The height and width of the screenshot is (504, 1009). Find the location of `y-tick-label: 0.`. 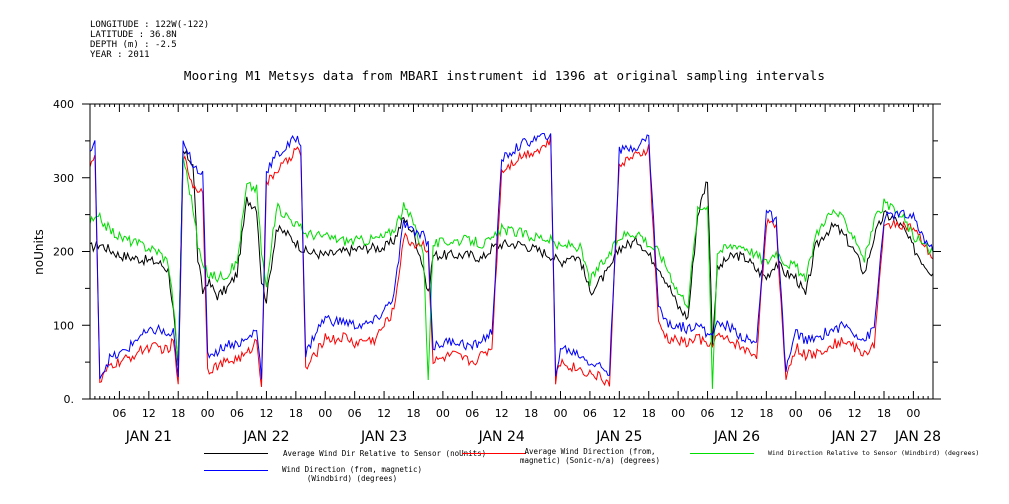

y-tick-label: 0. is located at coordinates (69, 399).